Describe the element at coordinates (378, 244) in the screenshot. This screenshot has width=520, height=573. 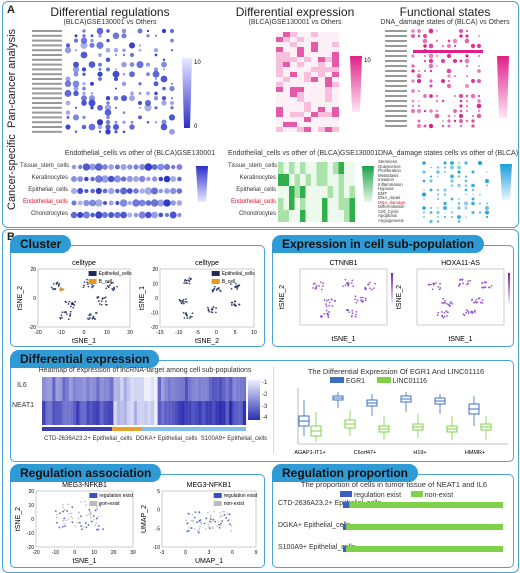
I see `subpop-tab: Expression in cell sub-population` at that location.